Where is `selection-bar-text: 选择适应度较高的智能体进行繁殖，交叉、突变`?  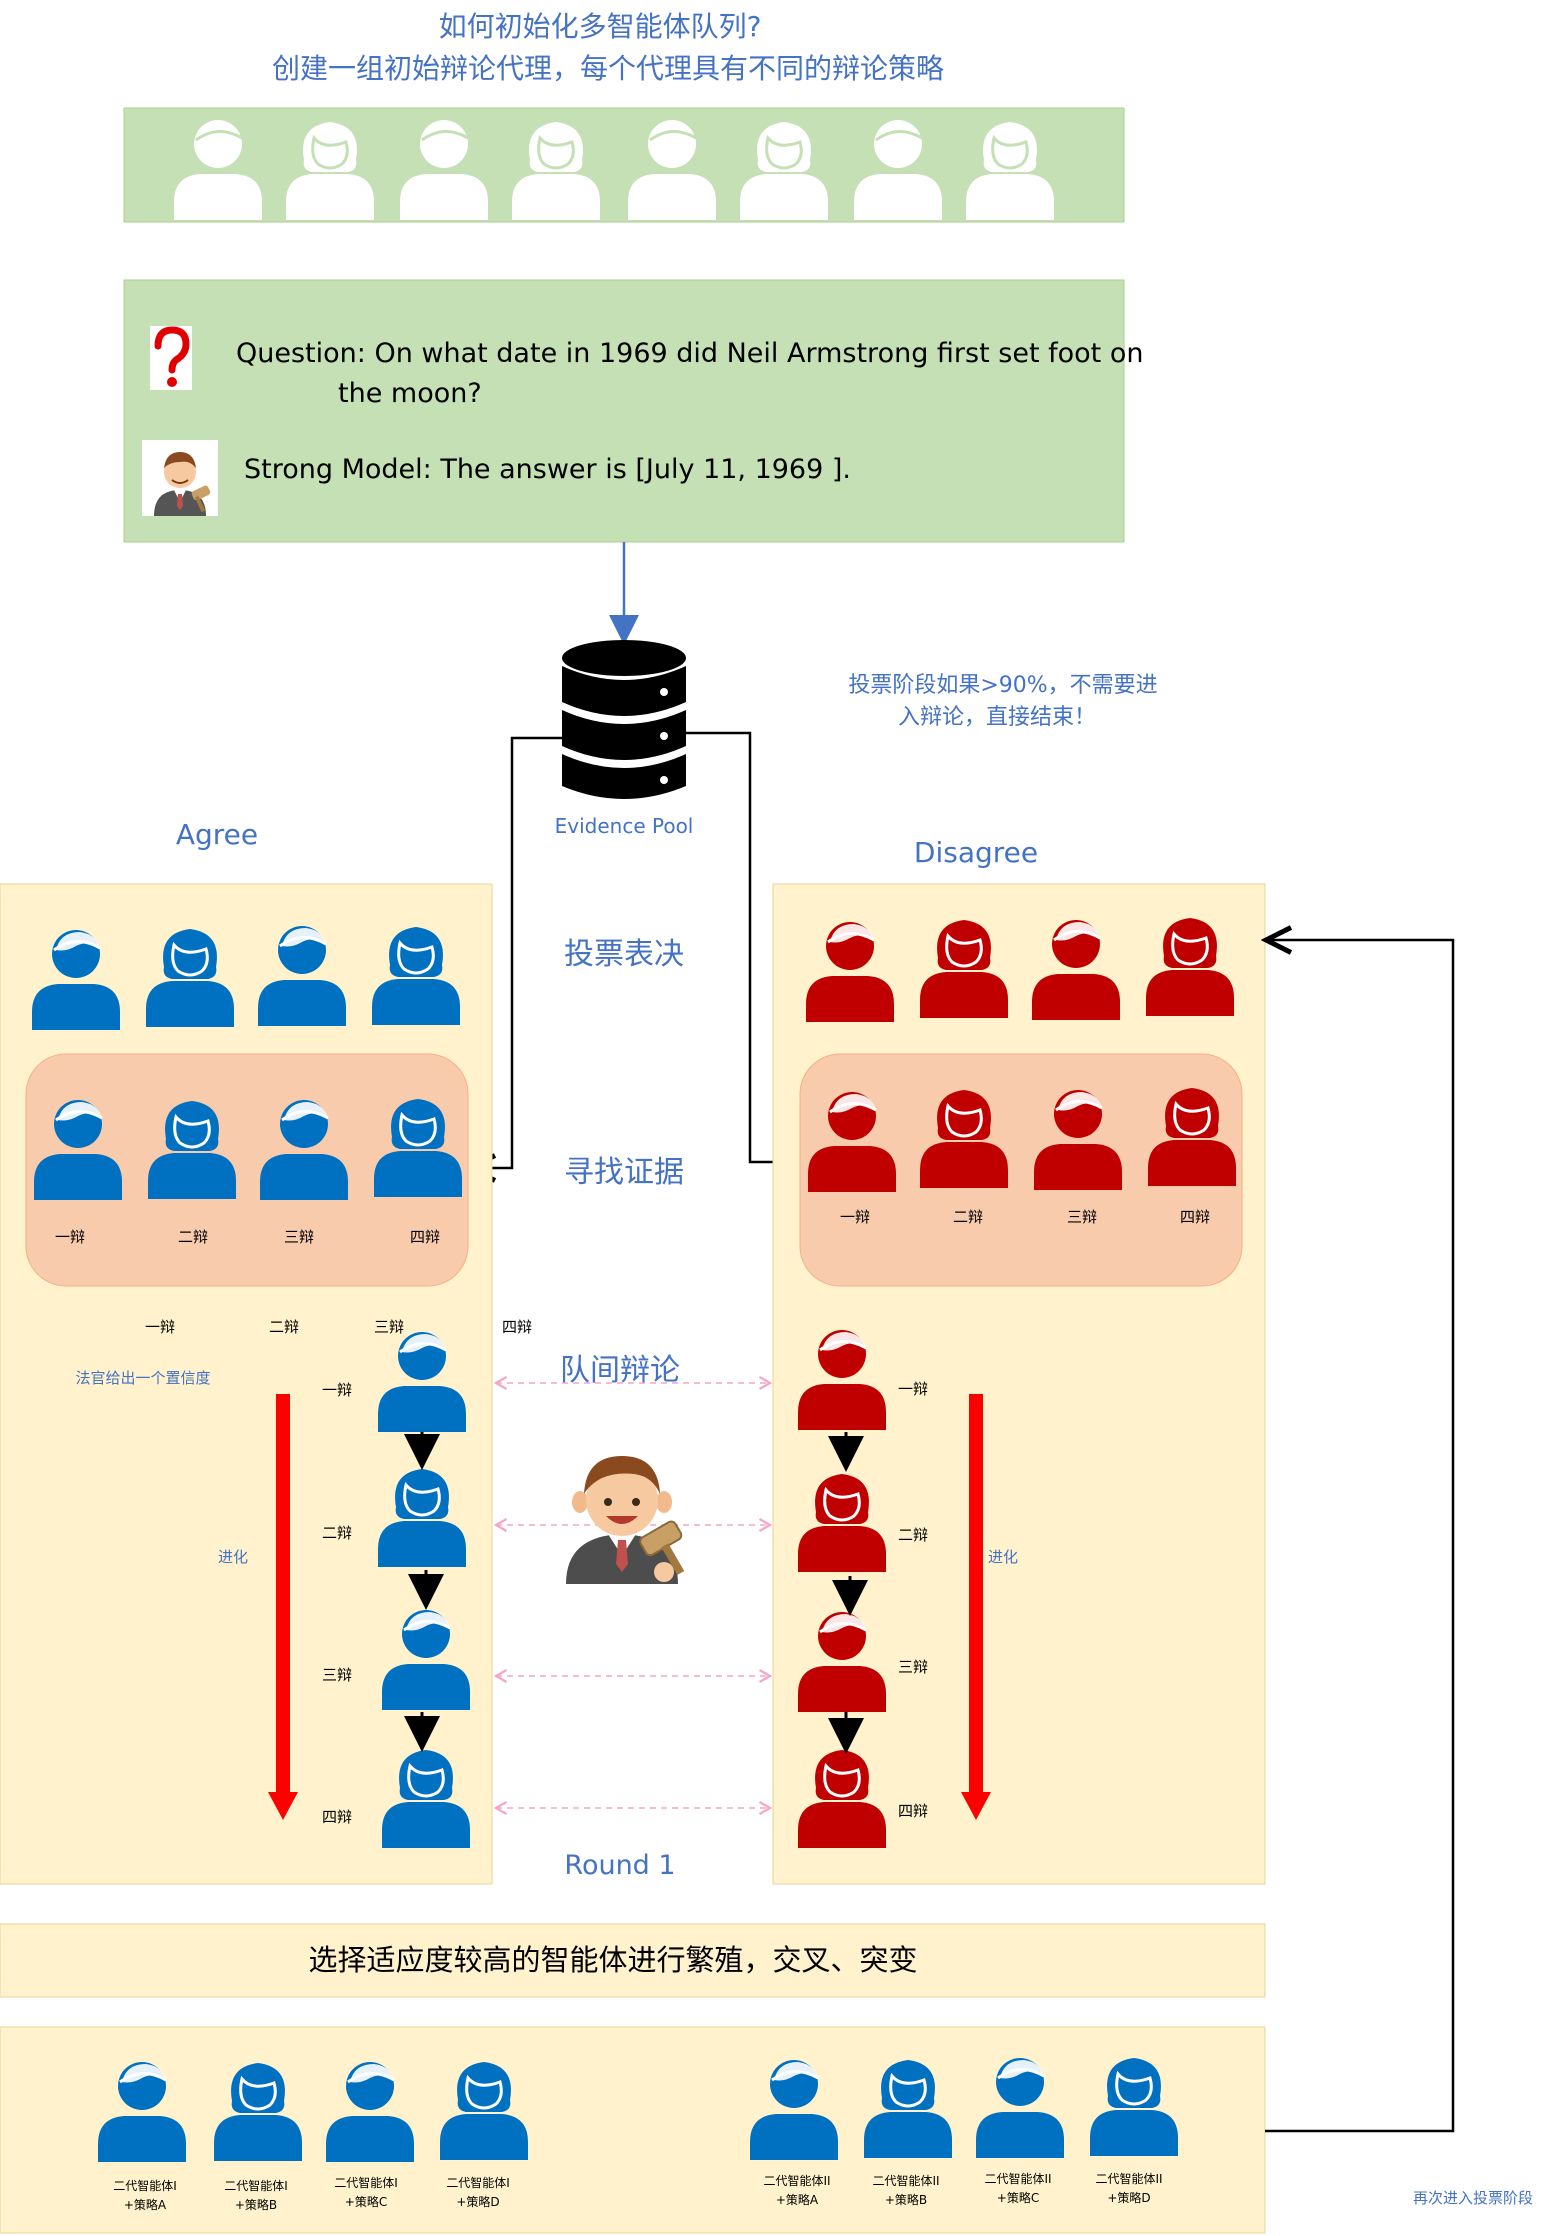 selection-bar-text: 选择适应度较高的智能体进行繁殖，交叉、突变 is located at coordinates (612, 1960).